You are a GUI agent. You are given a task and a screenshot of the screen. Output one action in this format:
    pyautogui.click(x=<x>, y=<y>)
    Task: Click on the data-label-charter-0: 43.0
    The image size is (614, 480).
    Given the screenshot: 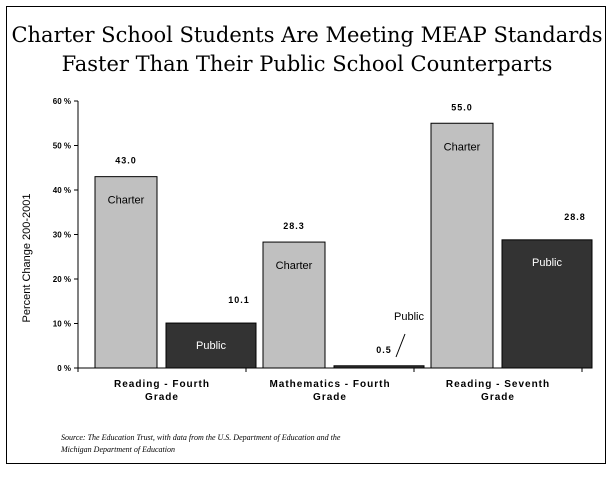 What is the action you would take?
    pyautogui.click(x=126, y=161)
    